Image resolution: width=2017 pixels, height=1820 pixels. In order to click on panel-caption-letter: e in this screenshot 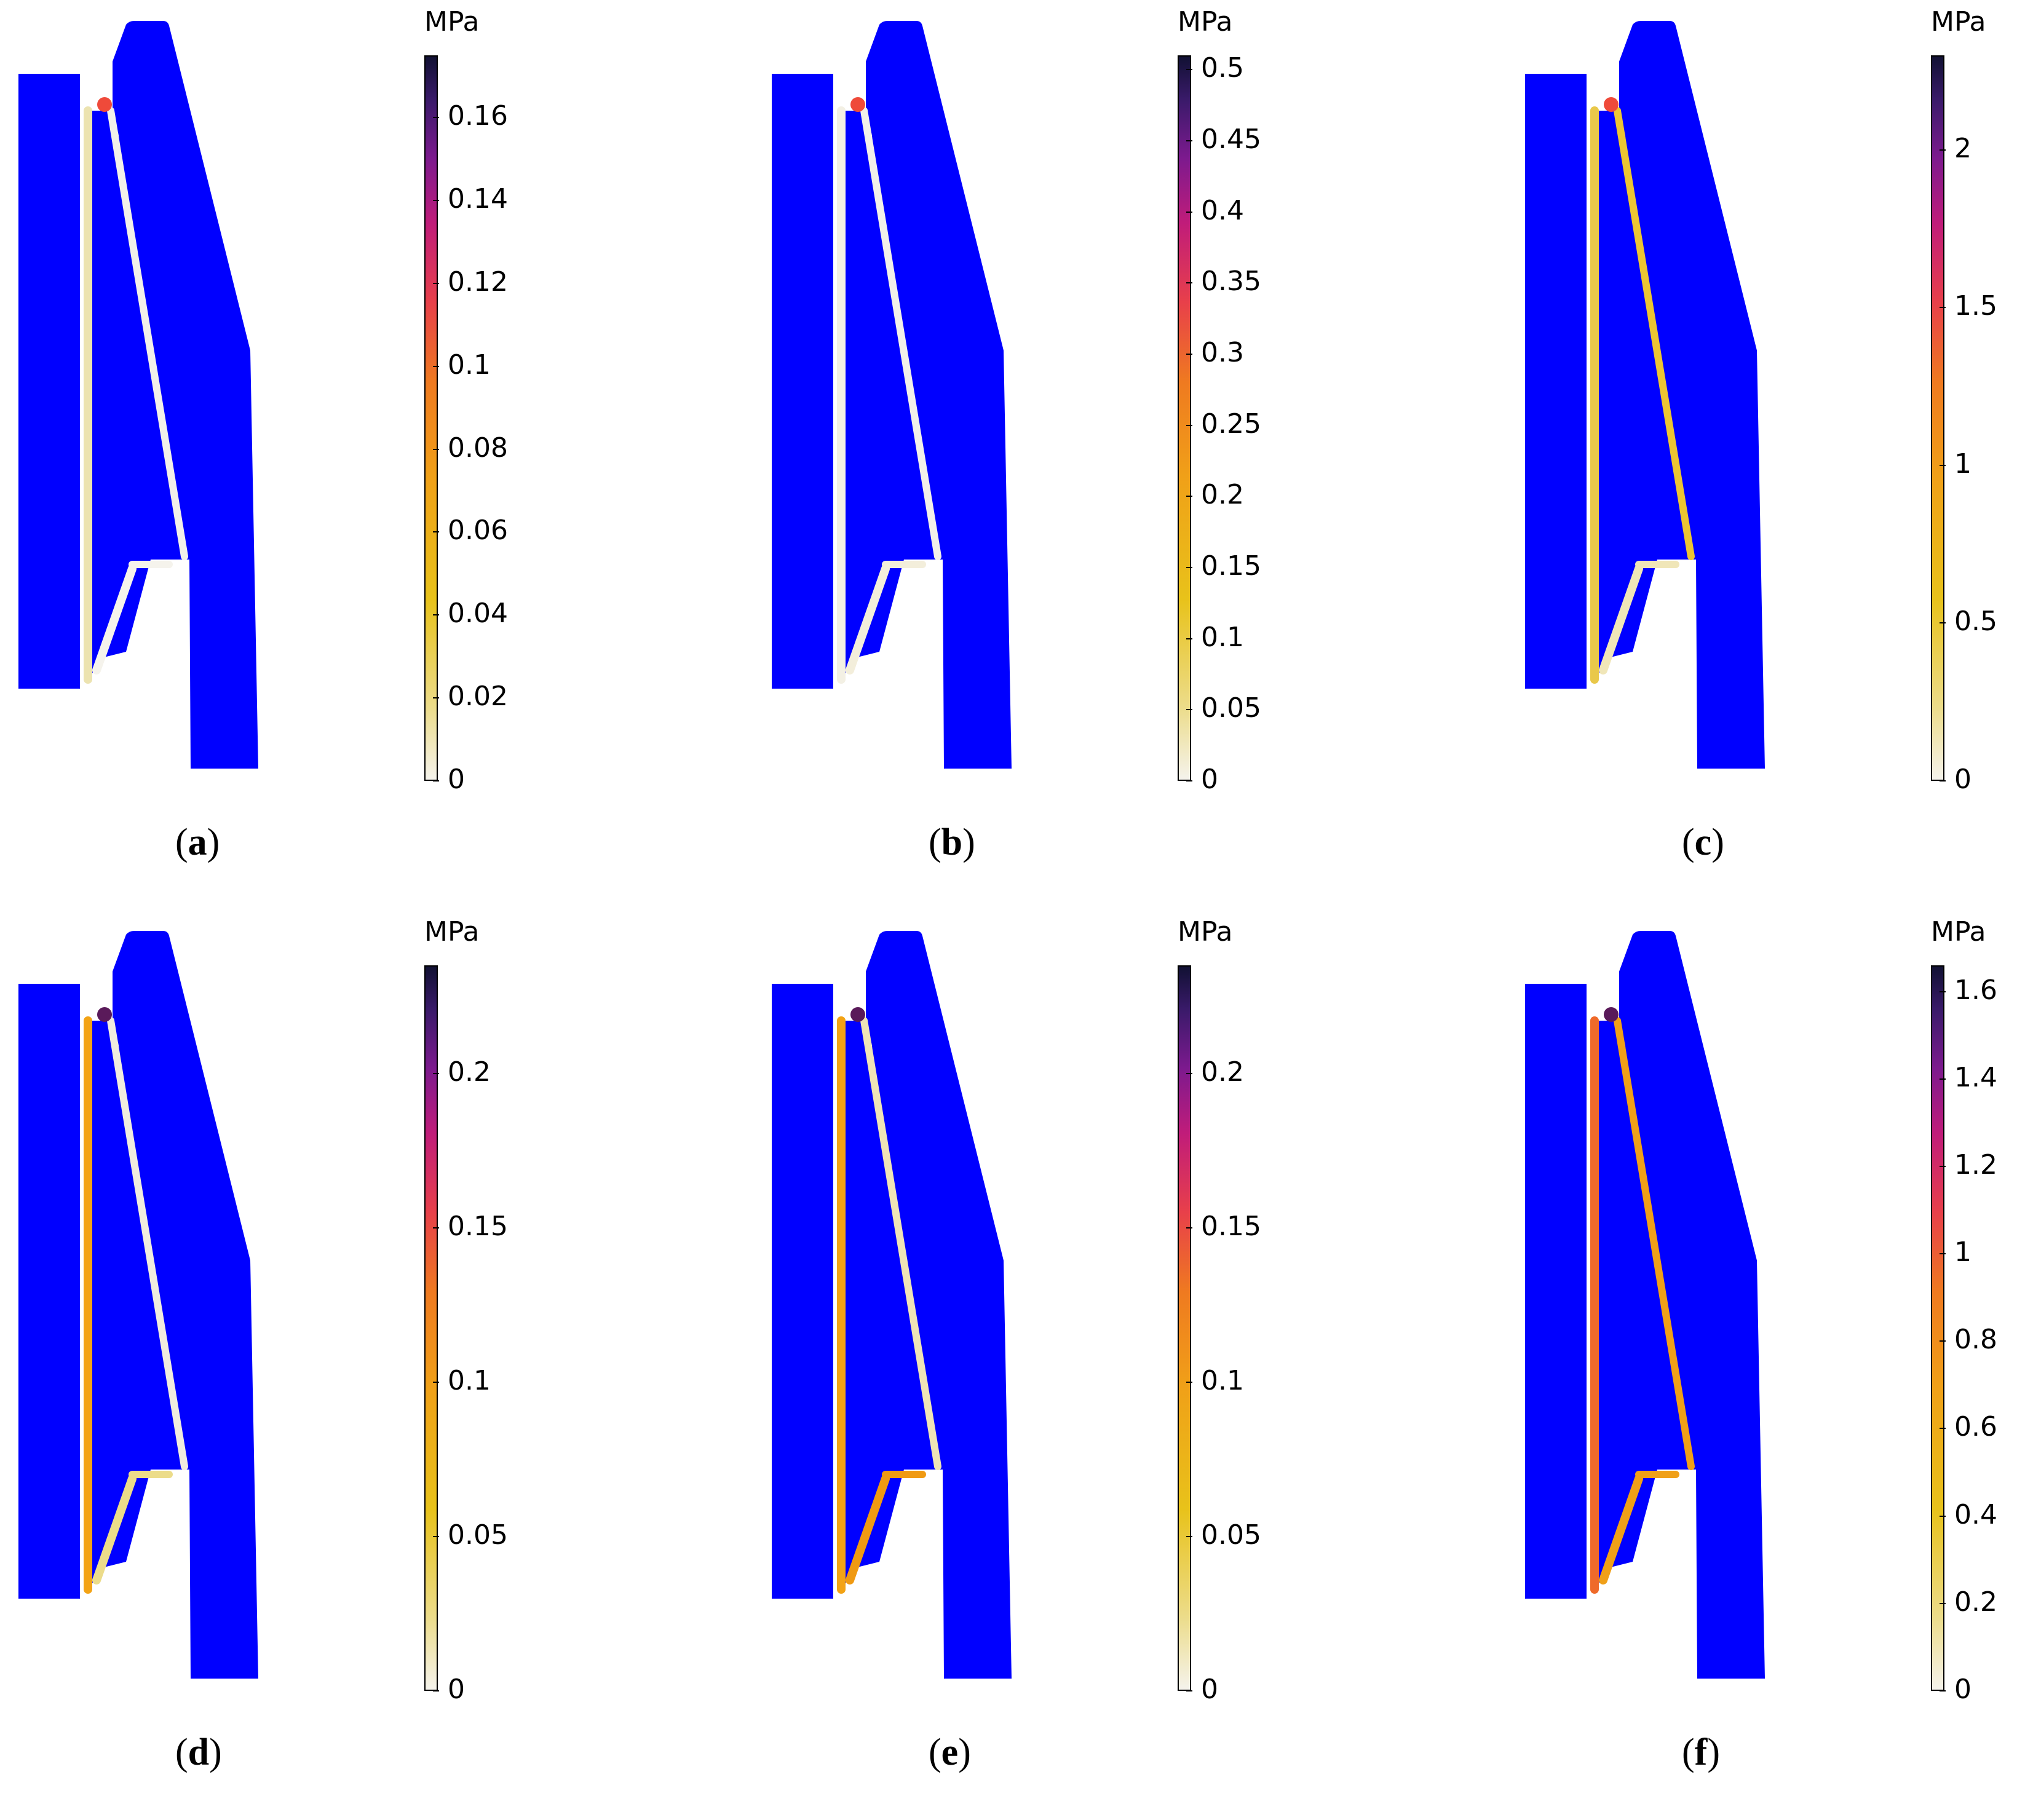, I will do `click(950, 1752)`.